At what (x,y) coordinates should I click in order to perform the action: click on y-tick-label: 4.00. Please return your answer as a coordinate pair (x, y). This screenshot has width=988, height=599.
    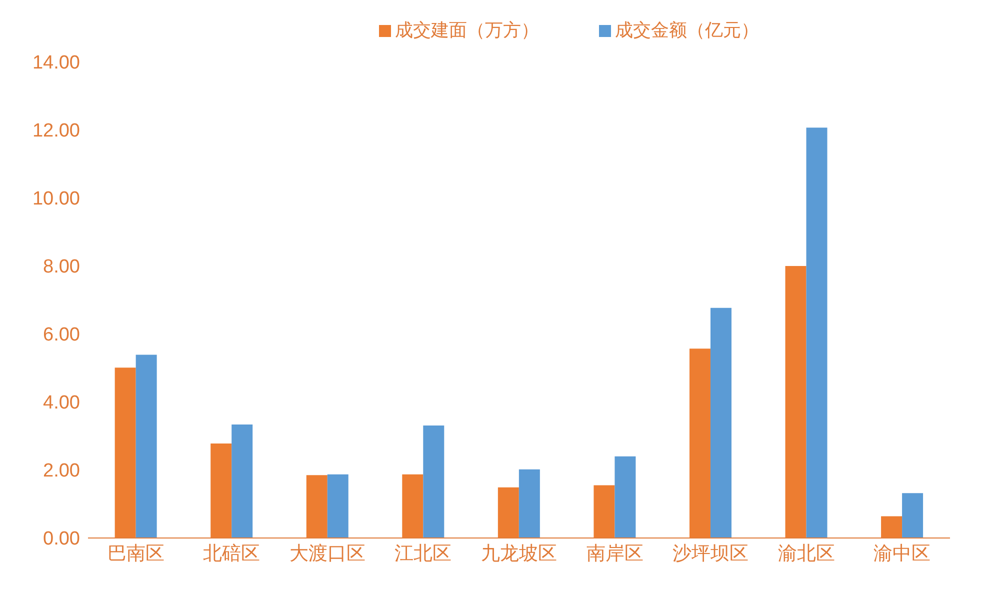
    Looking at the image, I should click on (61, 403).